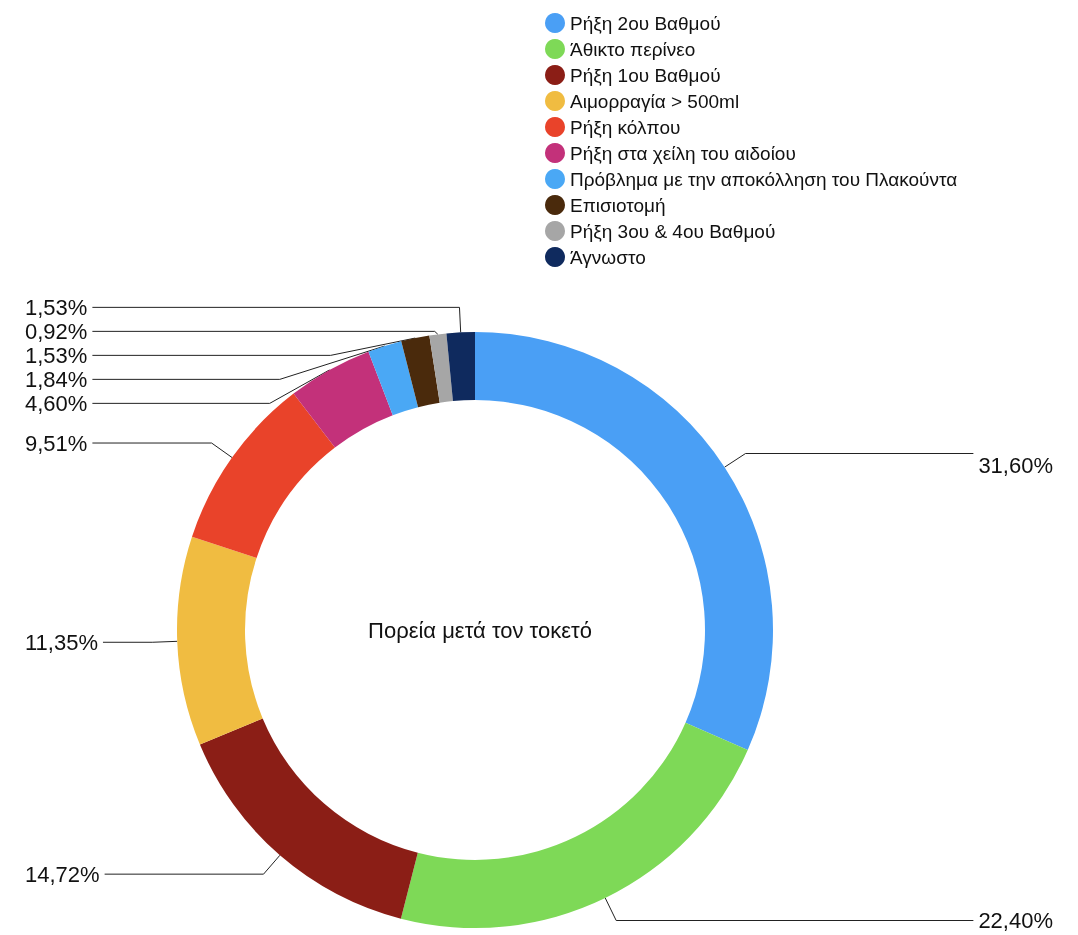 The width and height of the screenshot is (1078, 935). Describe the element at coordinates (625, 127) in the screenshot. I see `legend-label: Ρήξη κόλπου` at that location.